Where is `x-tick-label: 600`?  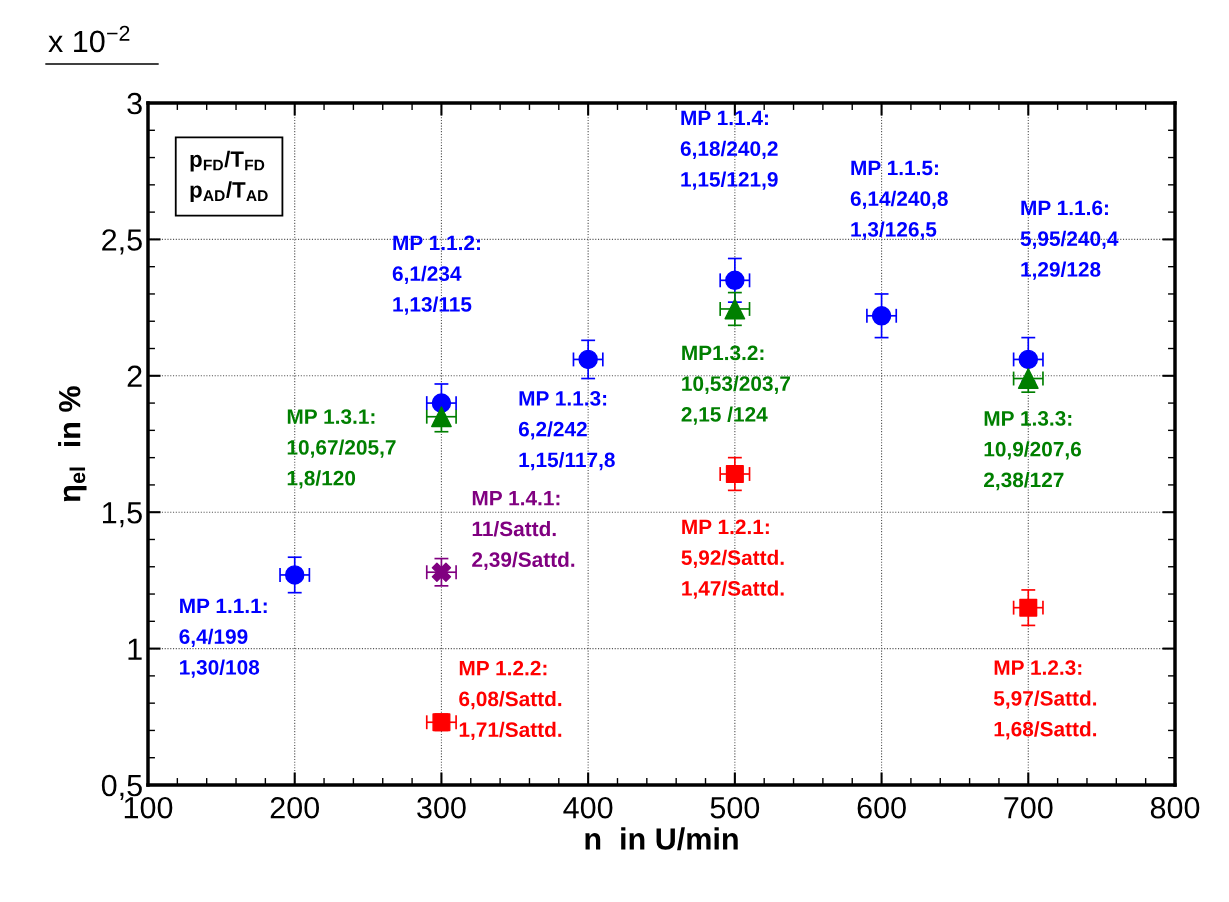
x-tick-label: 600 is located at coordinates (881, 807).